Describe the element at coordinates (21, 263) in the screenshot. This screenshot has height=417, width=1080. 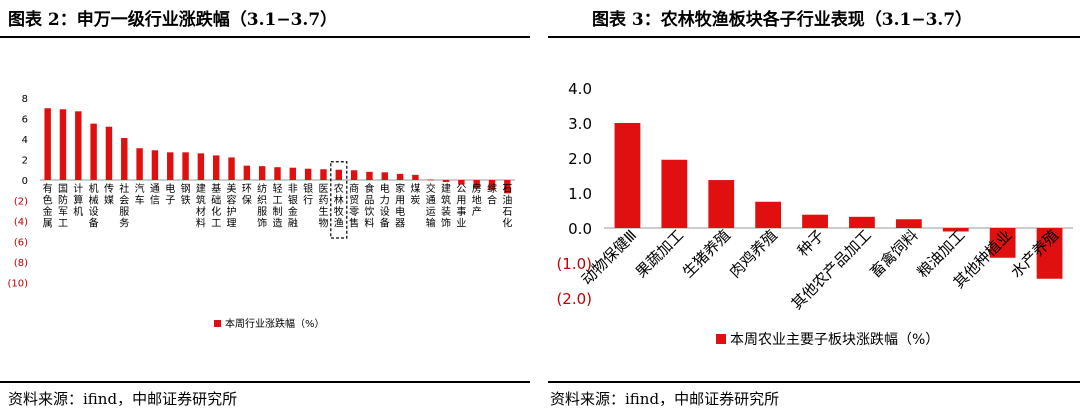
I see `left-y-tick-label: (8)` at that location.